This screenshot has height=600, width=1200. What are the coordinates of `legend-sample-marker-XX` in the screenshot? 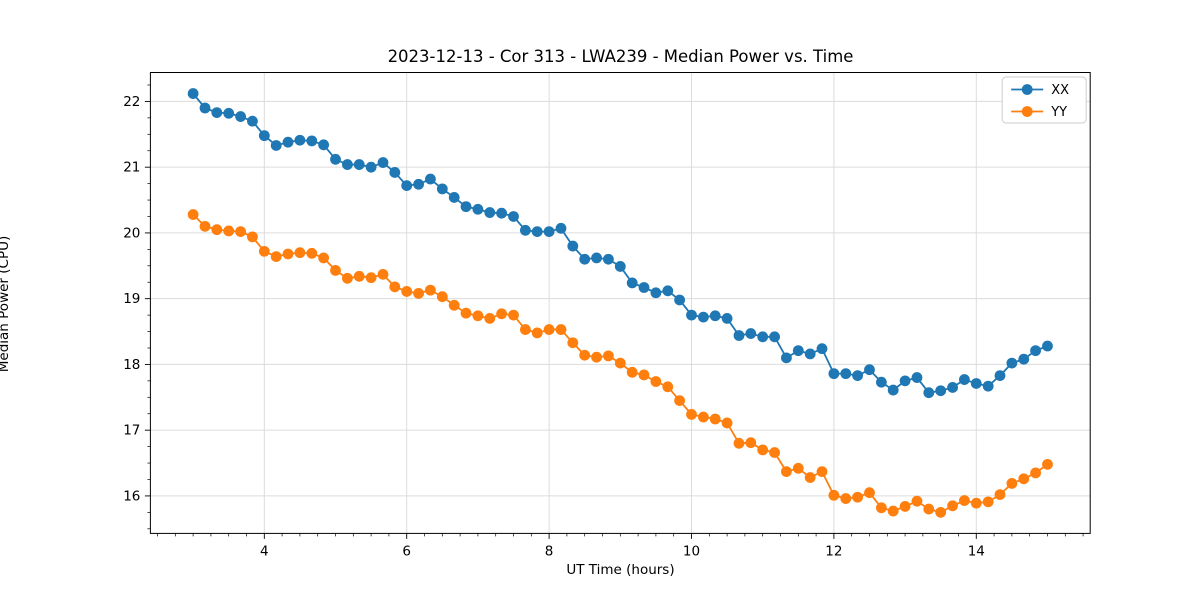 It's located at (1027, 89).